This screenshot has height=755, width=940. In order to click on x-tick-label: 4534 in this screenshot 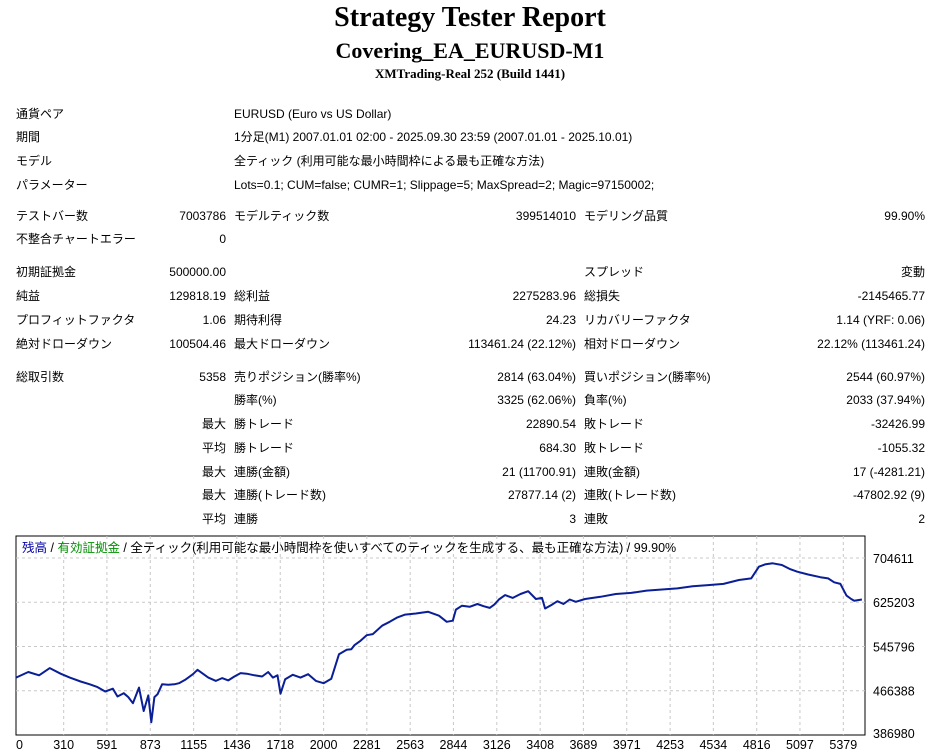, I will do `click(713, 745)`.